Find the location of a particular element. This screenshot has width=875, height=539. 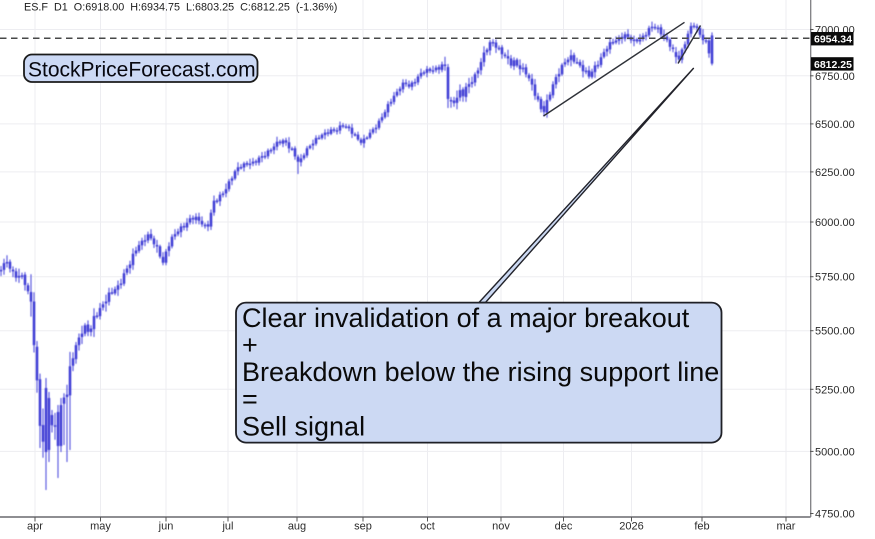

svg-text: 5750.00 is located at coordinates (835, 278).